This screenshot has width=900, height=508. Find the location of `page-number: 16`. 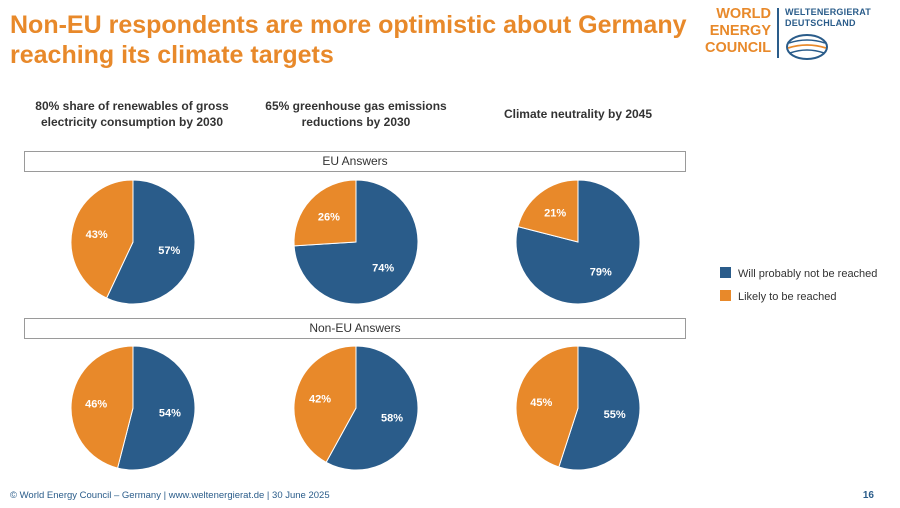

page-number: 16 is located at coordinates (868, 495).